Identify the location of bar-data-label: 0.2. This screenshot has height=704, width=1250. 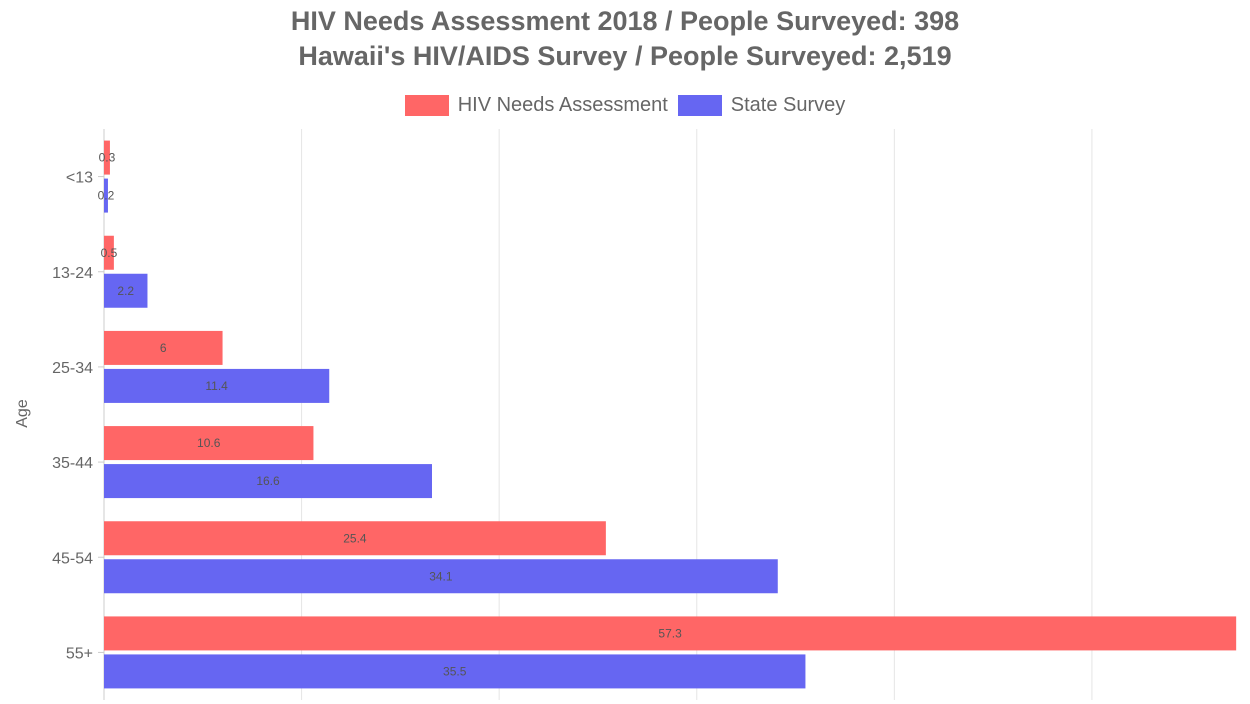
(106, 196).